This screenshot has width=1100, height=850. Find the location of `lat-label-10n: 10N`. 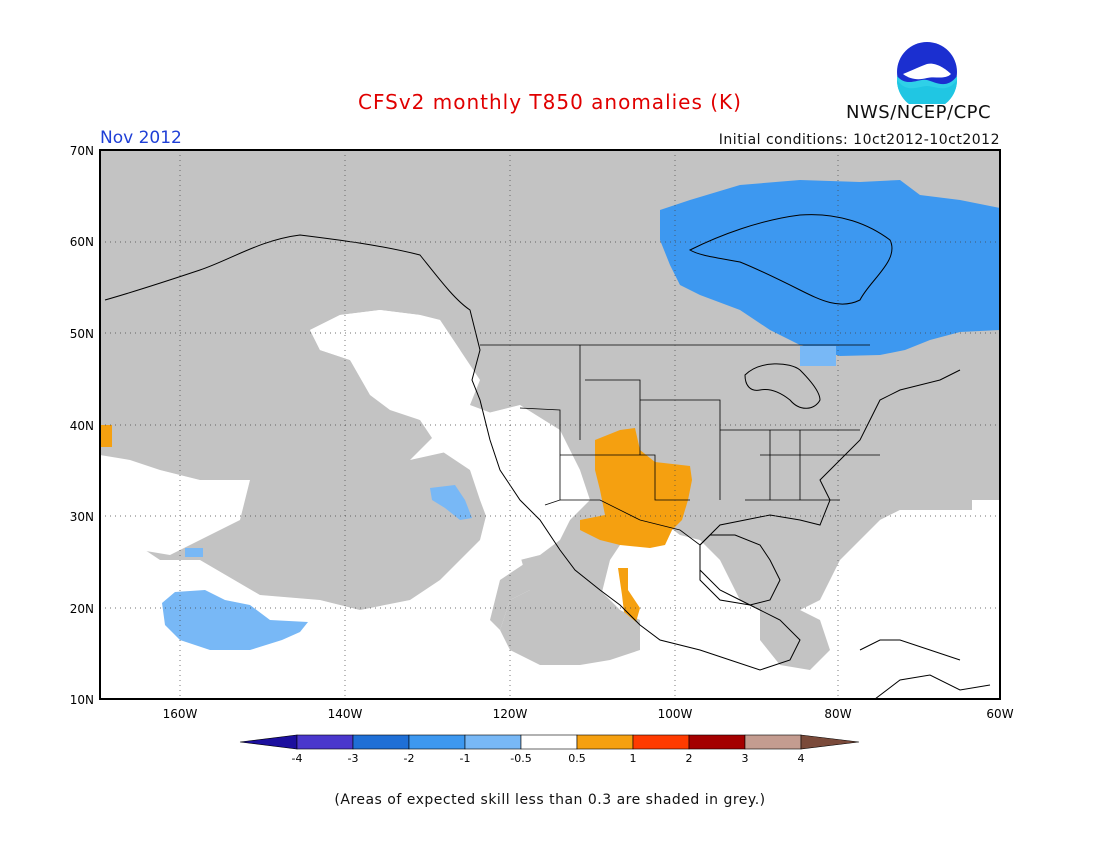

lat-label-10n: 10N is located at coordinates (82, 700).